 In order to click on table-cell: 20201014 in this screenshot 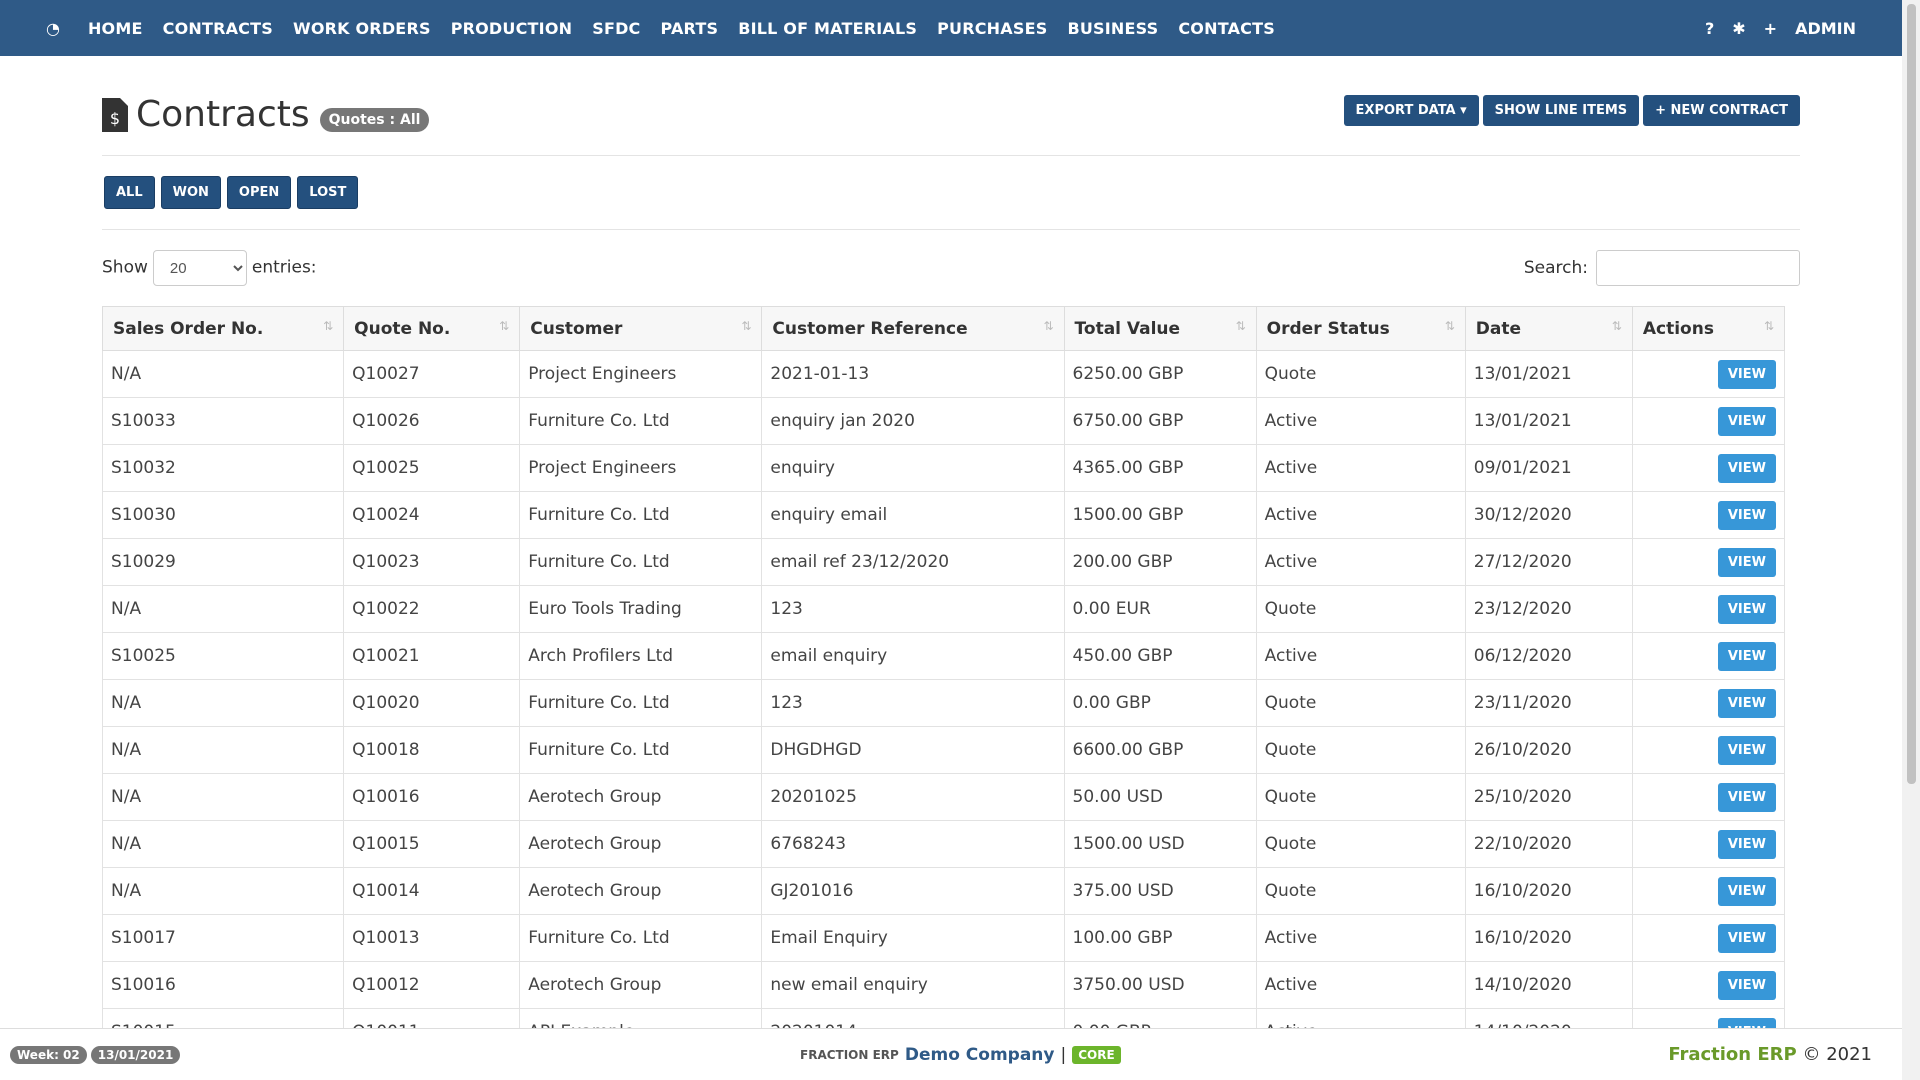, I will do `click(913, 1018)`.